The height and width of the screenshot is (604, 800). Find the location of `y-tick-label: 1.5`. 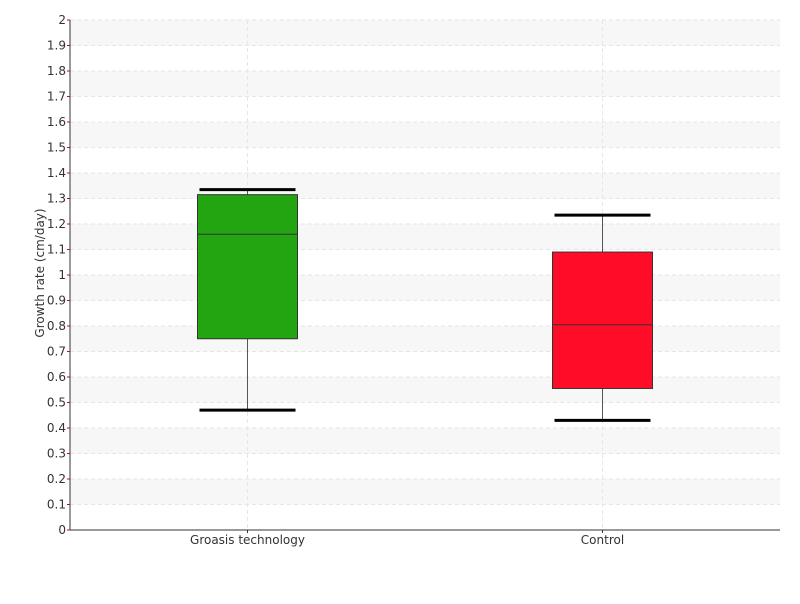

y-tick-label: 1.5 is located at coordinates (56, 148).